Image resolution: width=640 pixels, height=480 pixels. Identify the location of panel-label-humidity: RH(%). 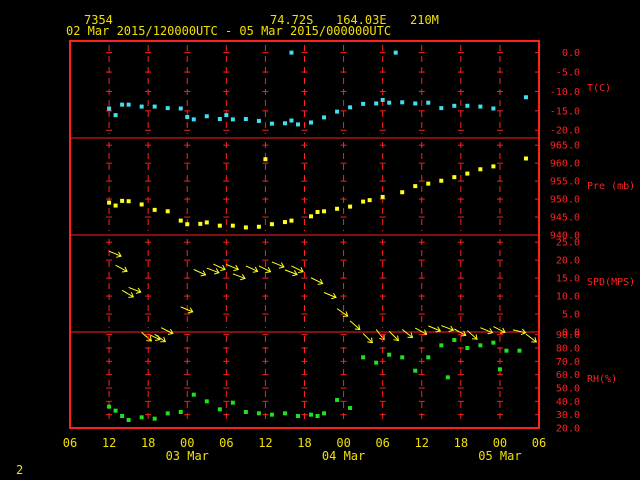
(602, 379).